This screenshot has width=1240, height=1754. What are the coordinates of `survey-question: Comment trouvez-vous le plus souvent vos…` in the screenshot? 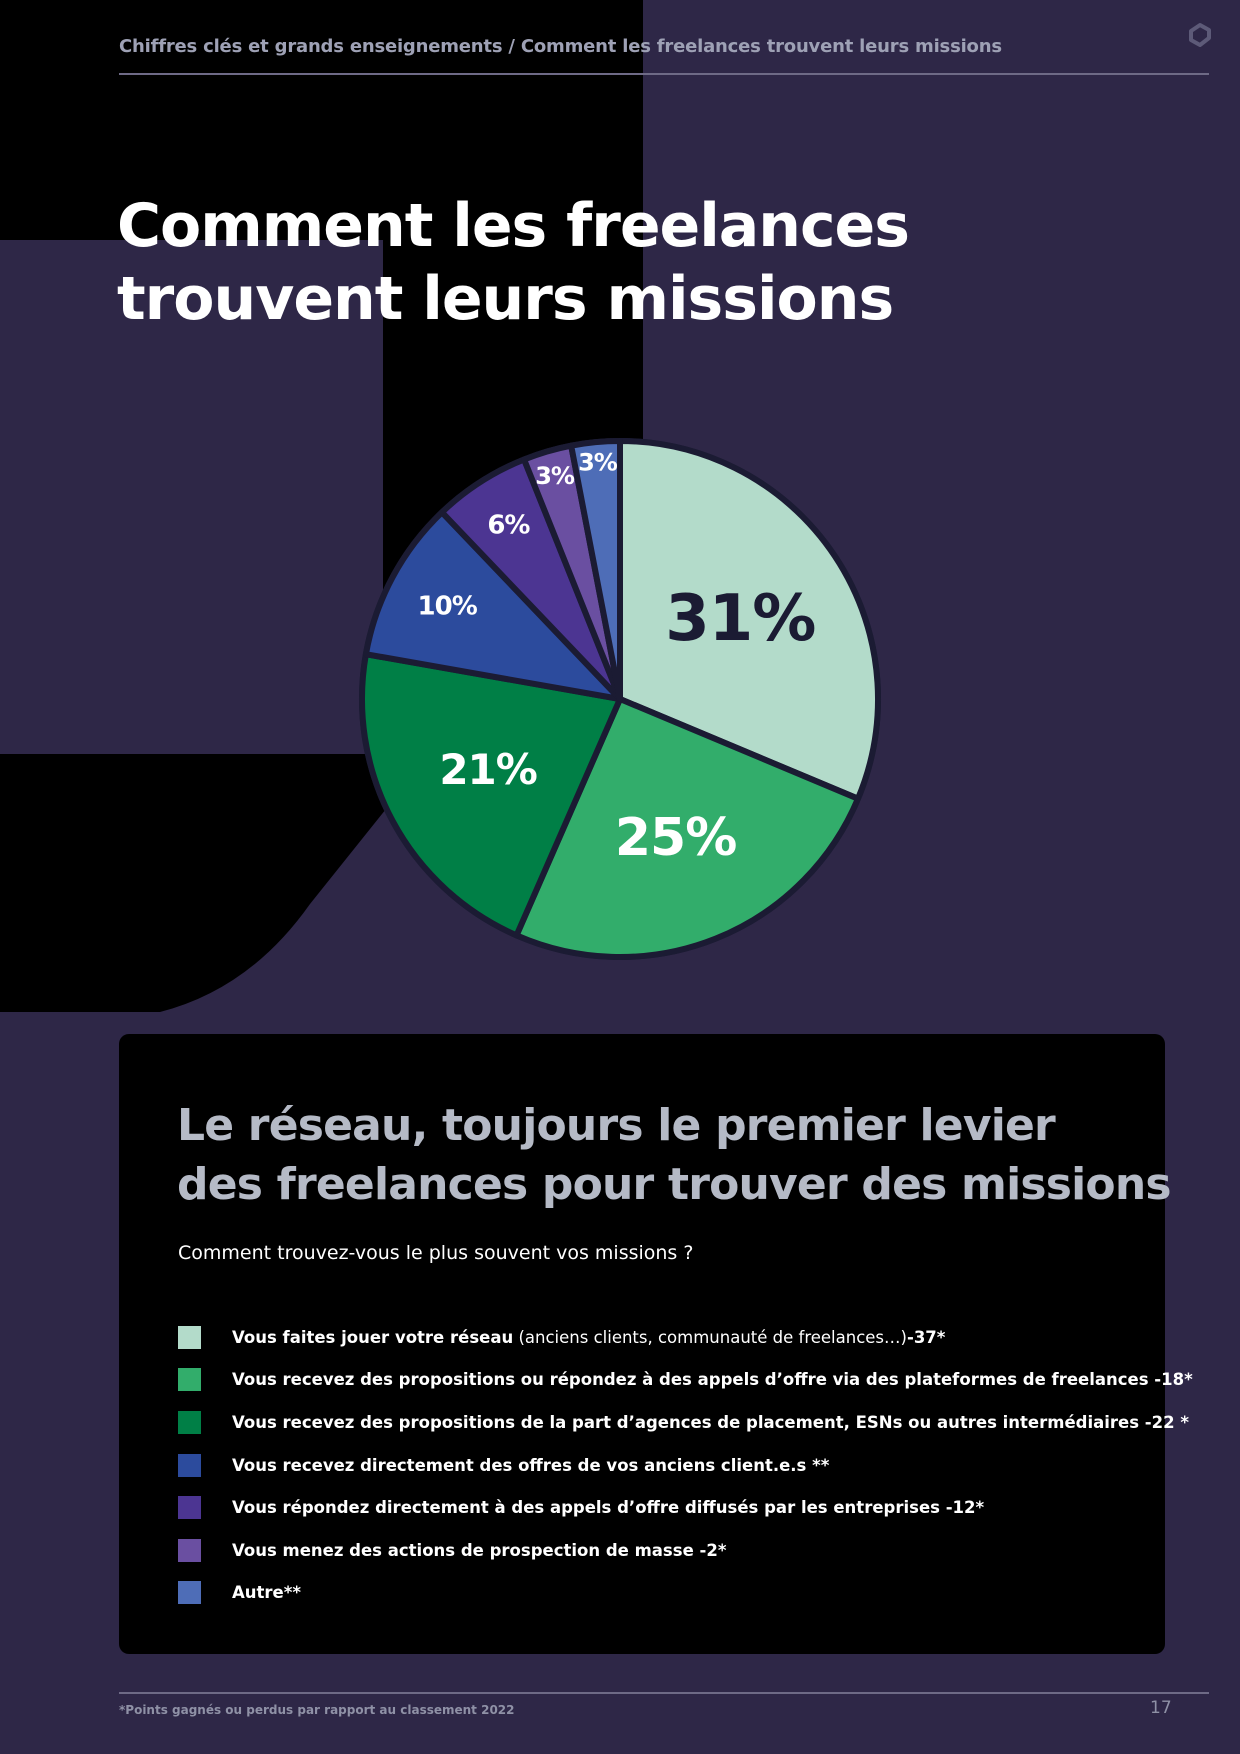 It's located at (436, 1253).